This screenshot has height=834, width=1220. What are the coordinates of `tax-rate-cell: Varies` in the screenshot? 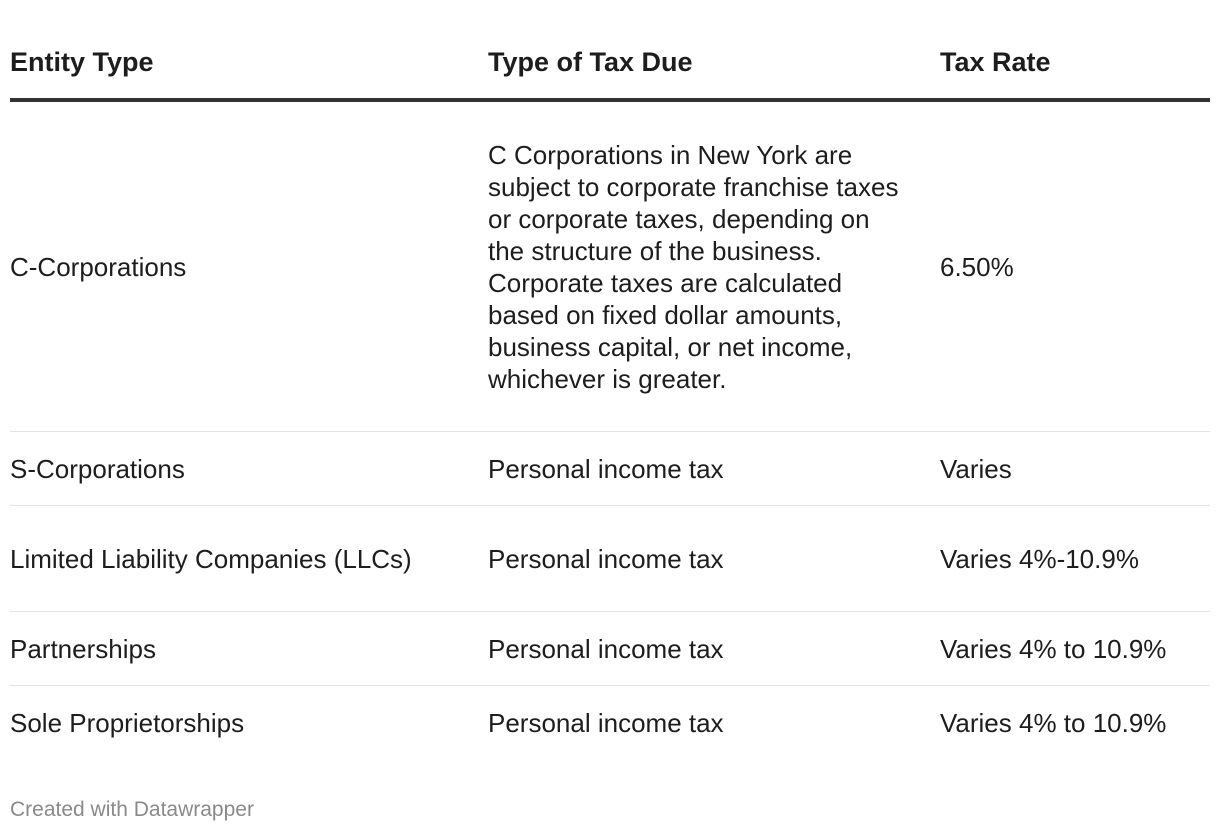 It's located at (976, 468).